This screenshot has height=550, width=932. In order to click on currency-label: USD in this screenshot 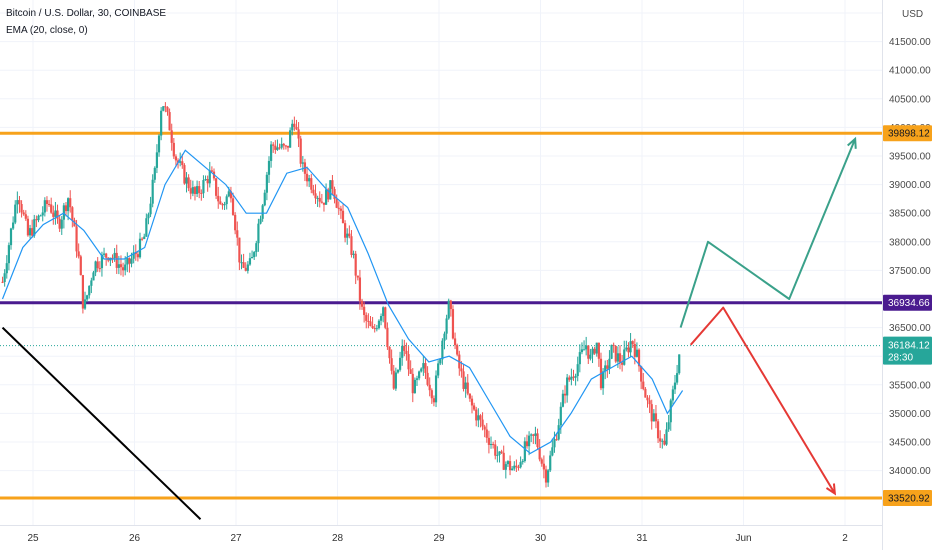, I will do `click(912, 14)`.